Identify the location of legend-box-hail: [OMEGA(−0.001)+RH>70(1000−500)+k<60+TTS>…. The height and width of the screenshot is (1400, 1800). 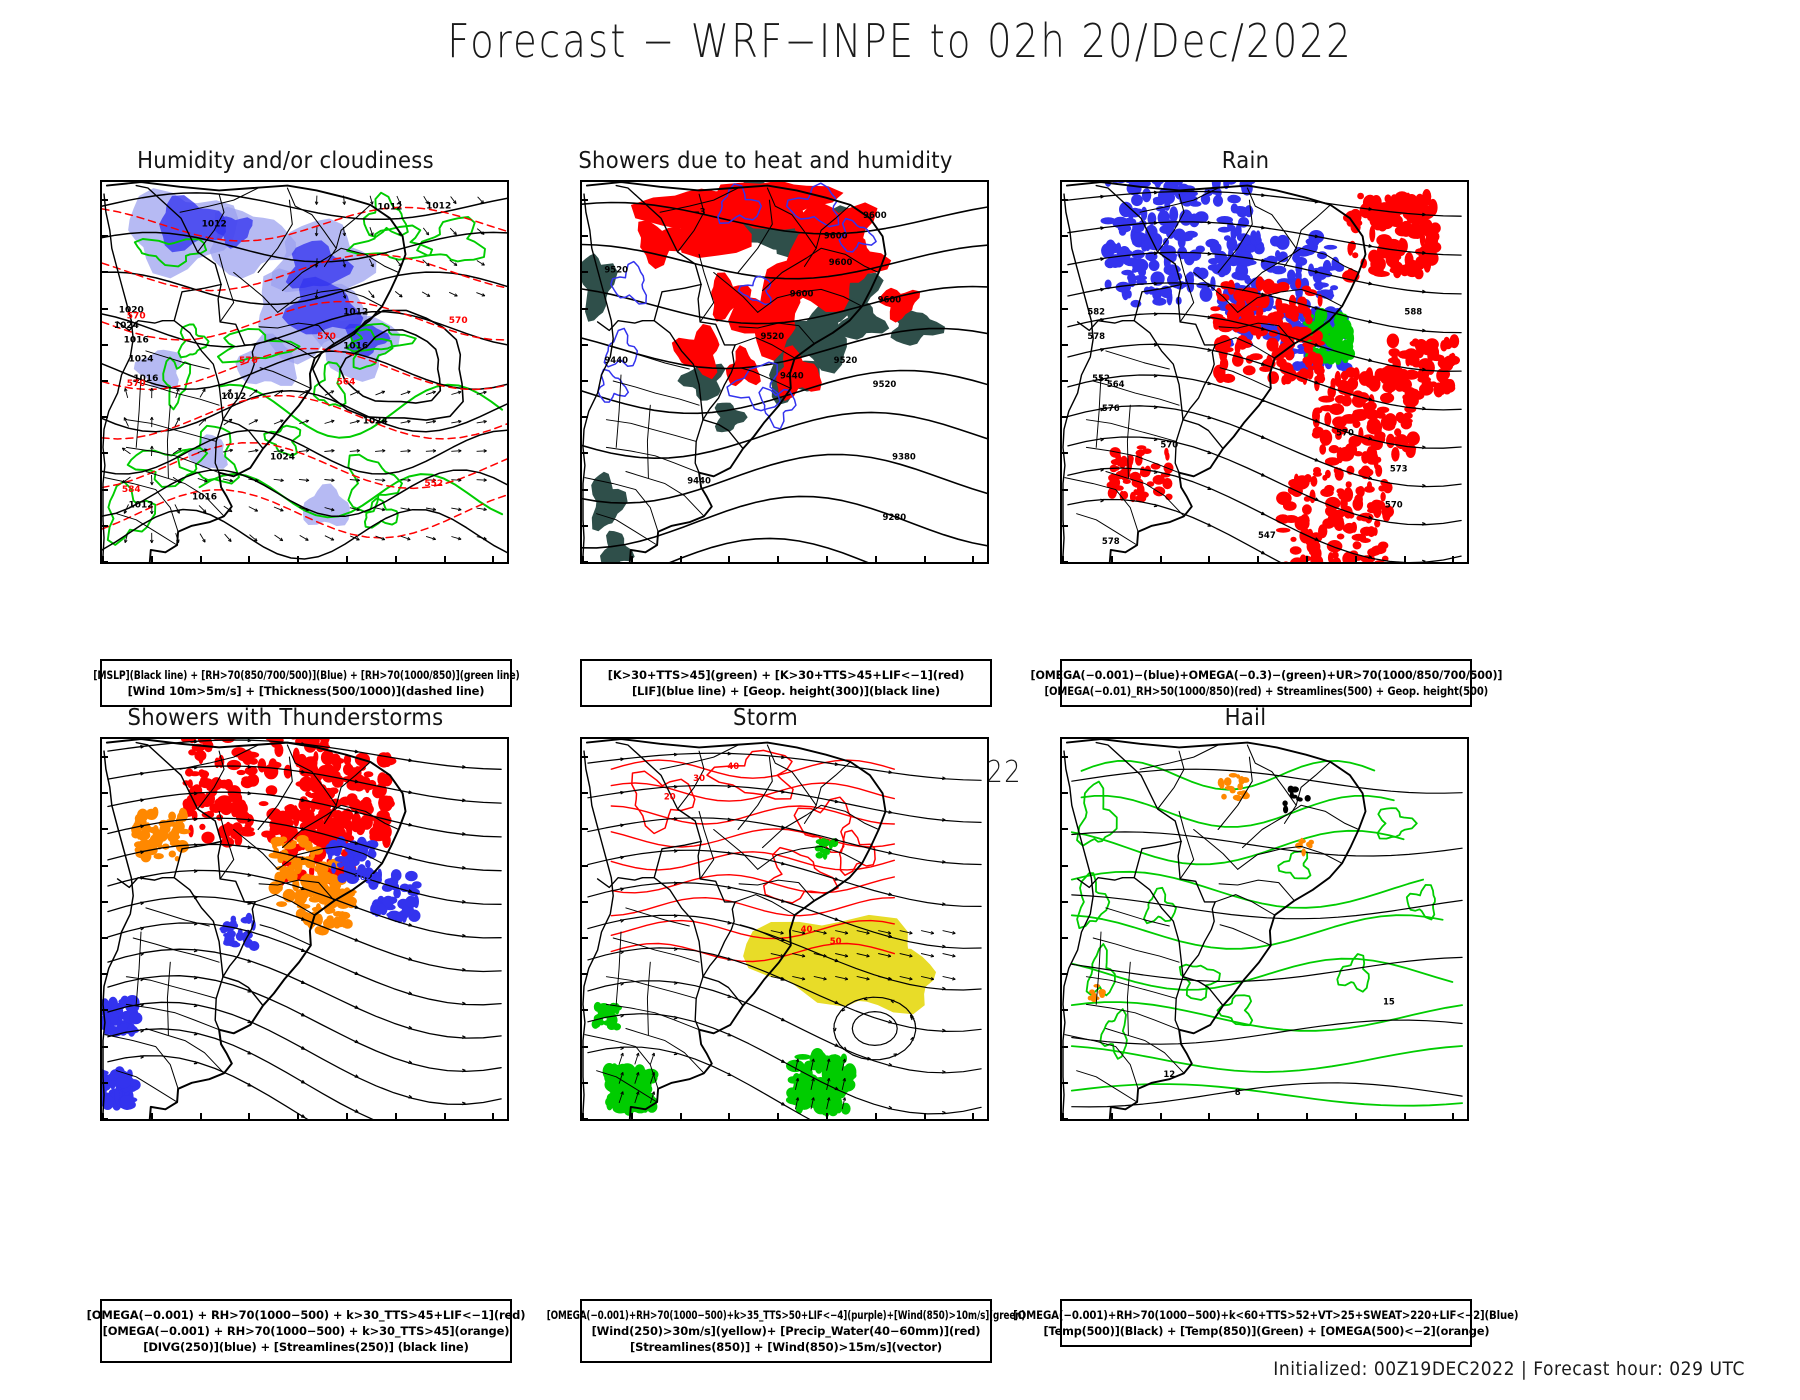
(1266, 1323).